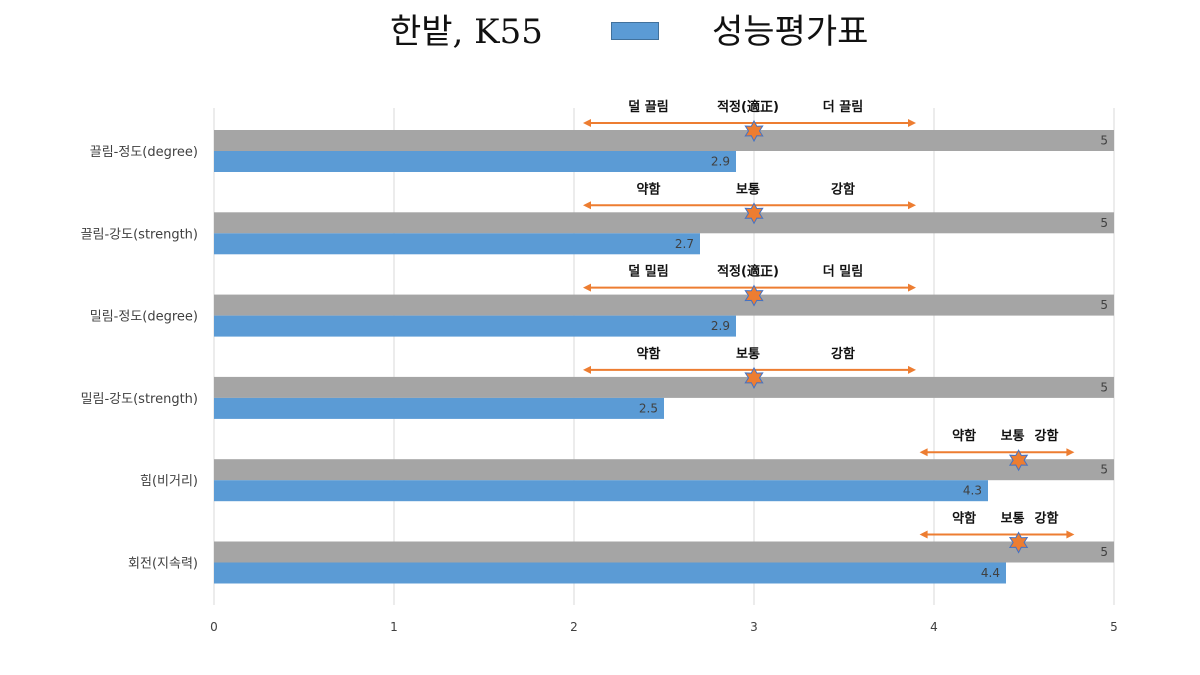  Describe the element at coordinates (754, 627) in the screenshot. I see `x-tick-label: 3` at that location.